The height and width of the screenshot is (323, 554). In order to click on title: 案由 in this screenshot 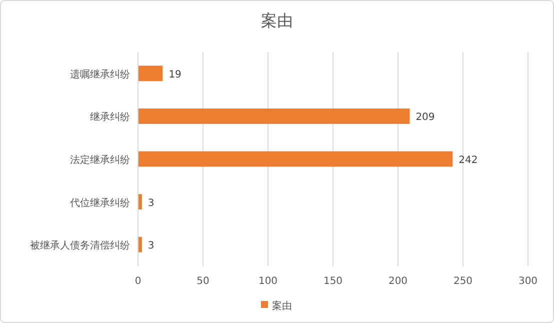, I will do `click(277, 20)`.